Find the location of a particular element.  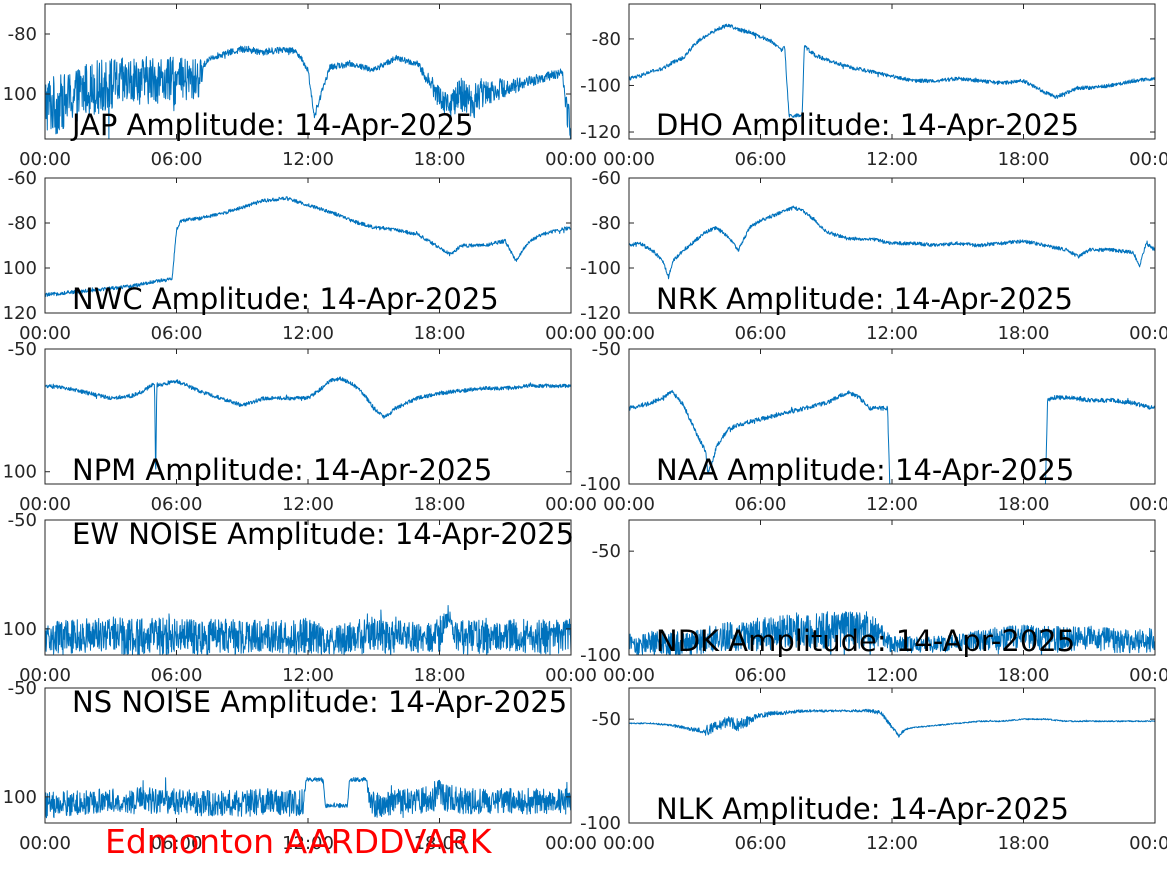

panel-title: JAP Amplitude: 14-Apr-2025 is located at coordinates (272, 125).